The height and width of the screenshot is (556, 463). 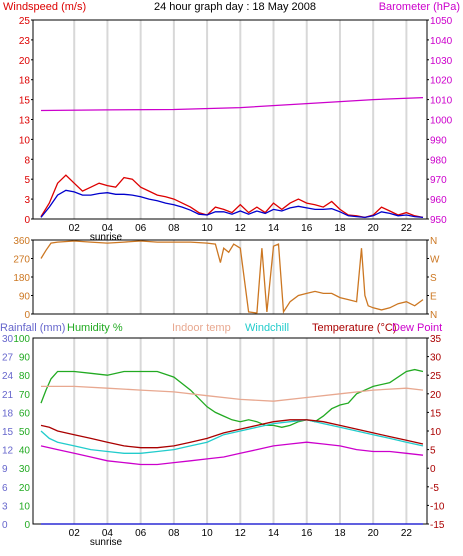 I want to click on tick-label: S, so click(x=433, y=278).